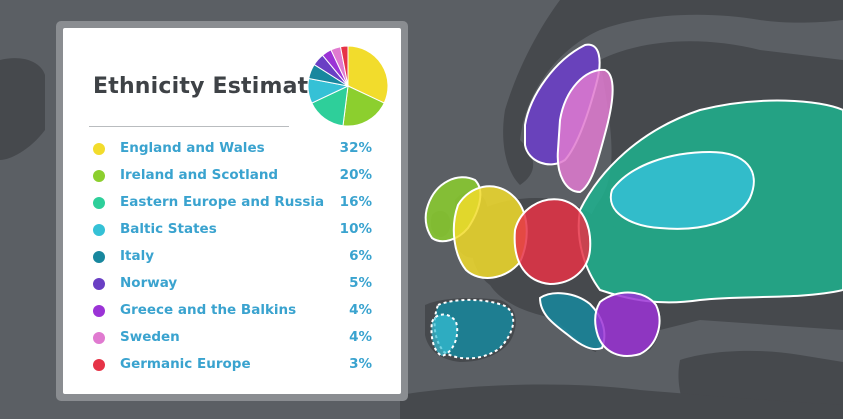 The image size is (843, 419). What do you see at coordinates (137, 256) in the screenshot?
I see `ethnicity-name: Italy` at bounding box center [137, 256].